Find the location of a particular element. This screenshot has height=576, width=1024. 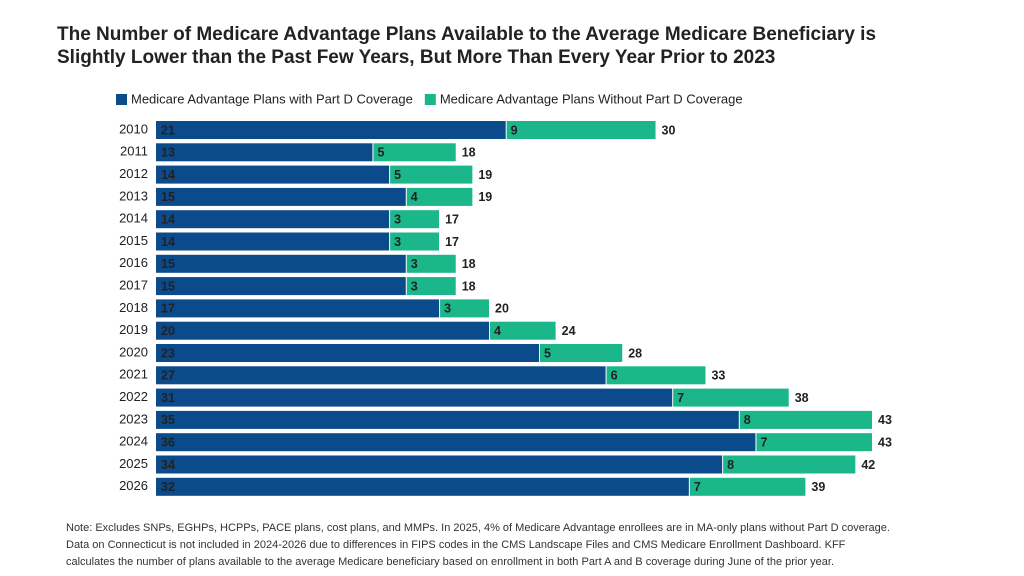

data-label: 4 is located at coordinates (497, 331).